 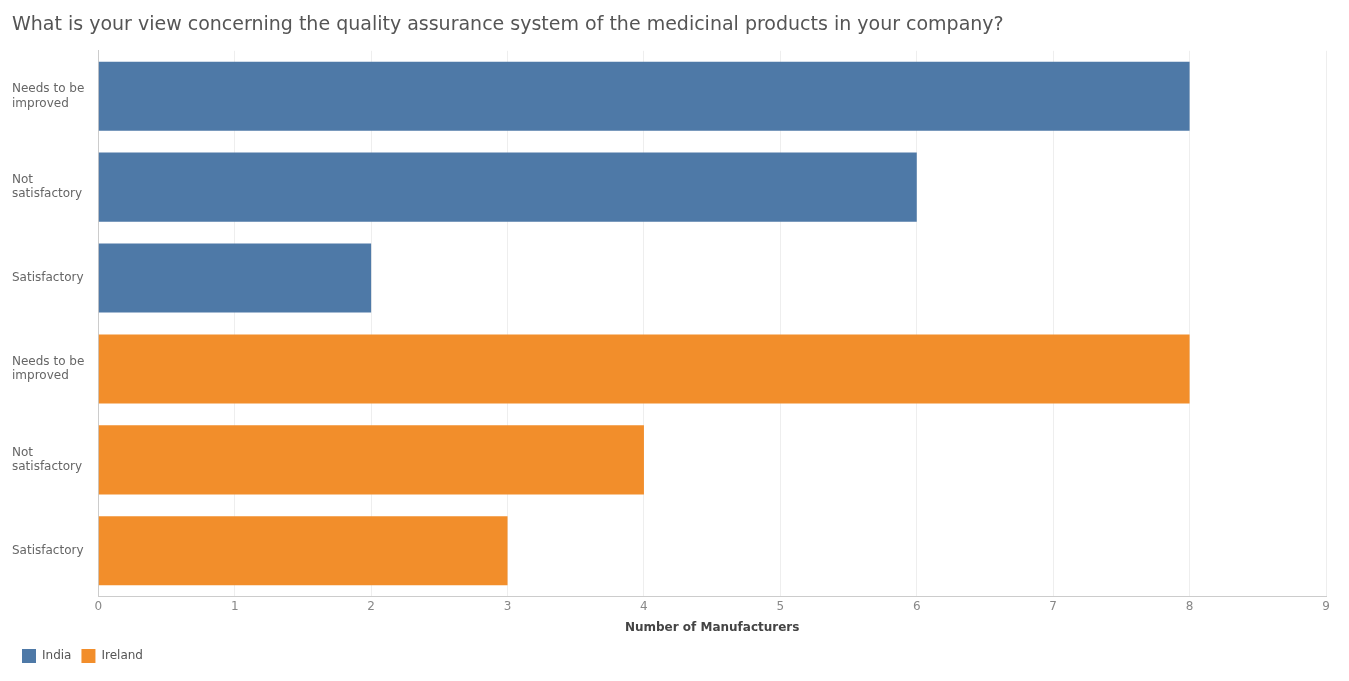 I want to click on x-tick-label: 2, so click(x=371, y=605).